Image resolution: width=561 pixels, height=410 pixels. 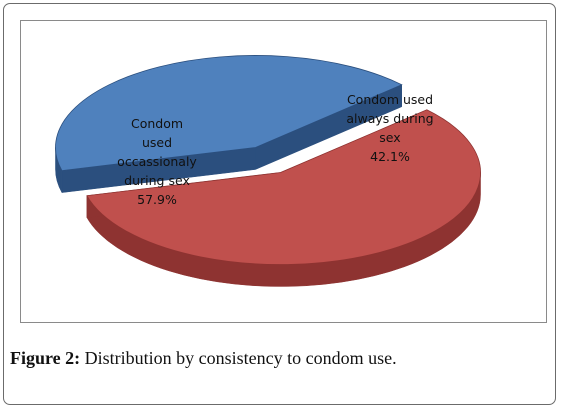 I want to click on slice-value-label: 42.1%, so click(x=390, y=156).